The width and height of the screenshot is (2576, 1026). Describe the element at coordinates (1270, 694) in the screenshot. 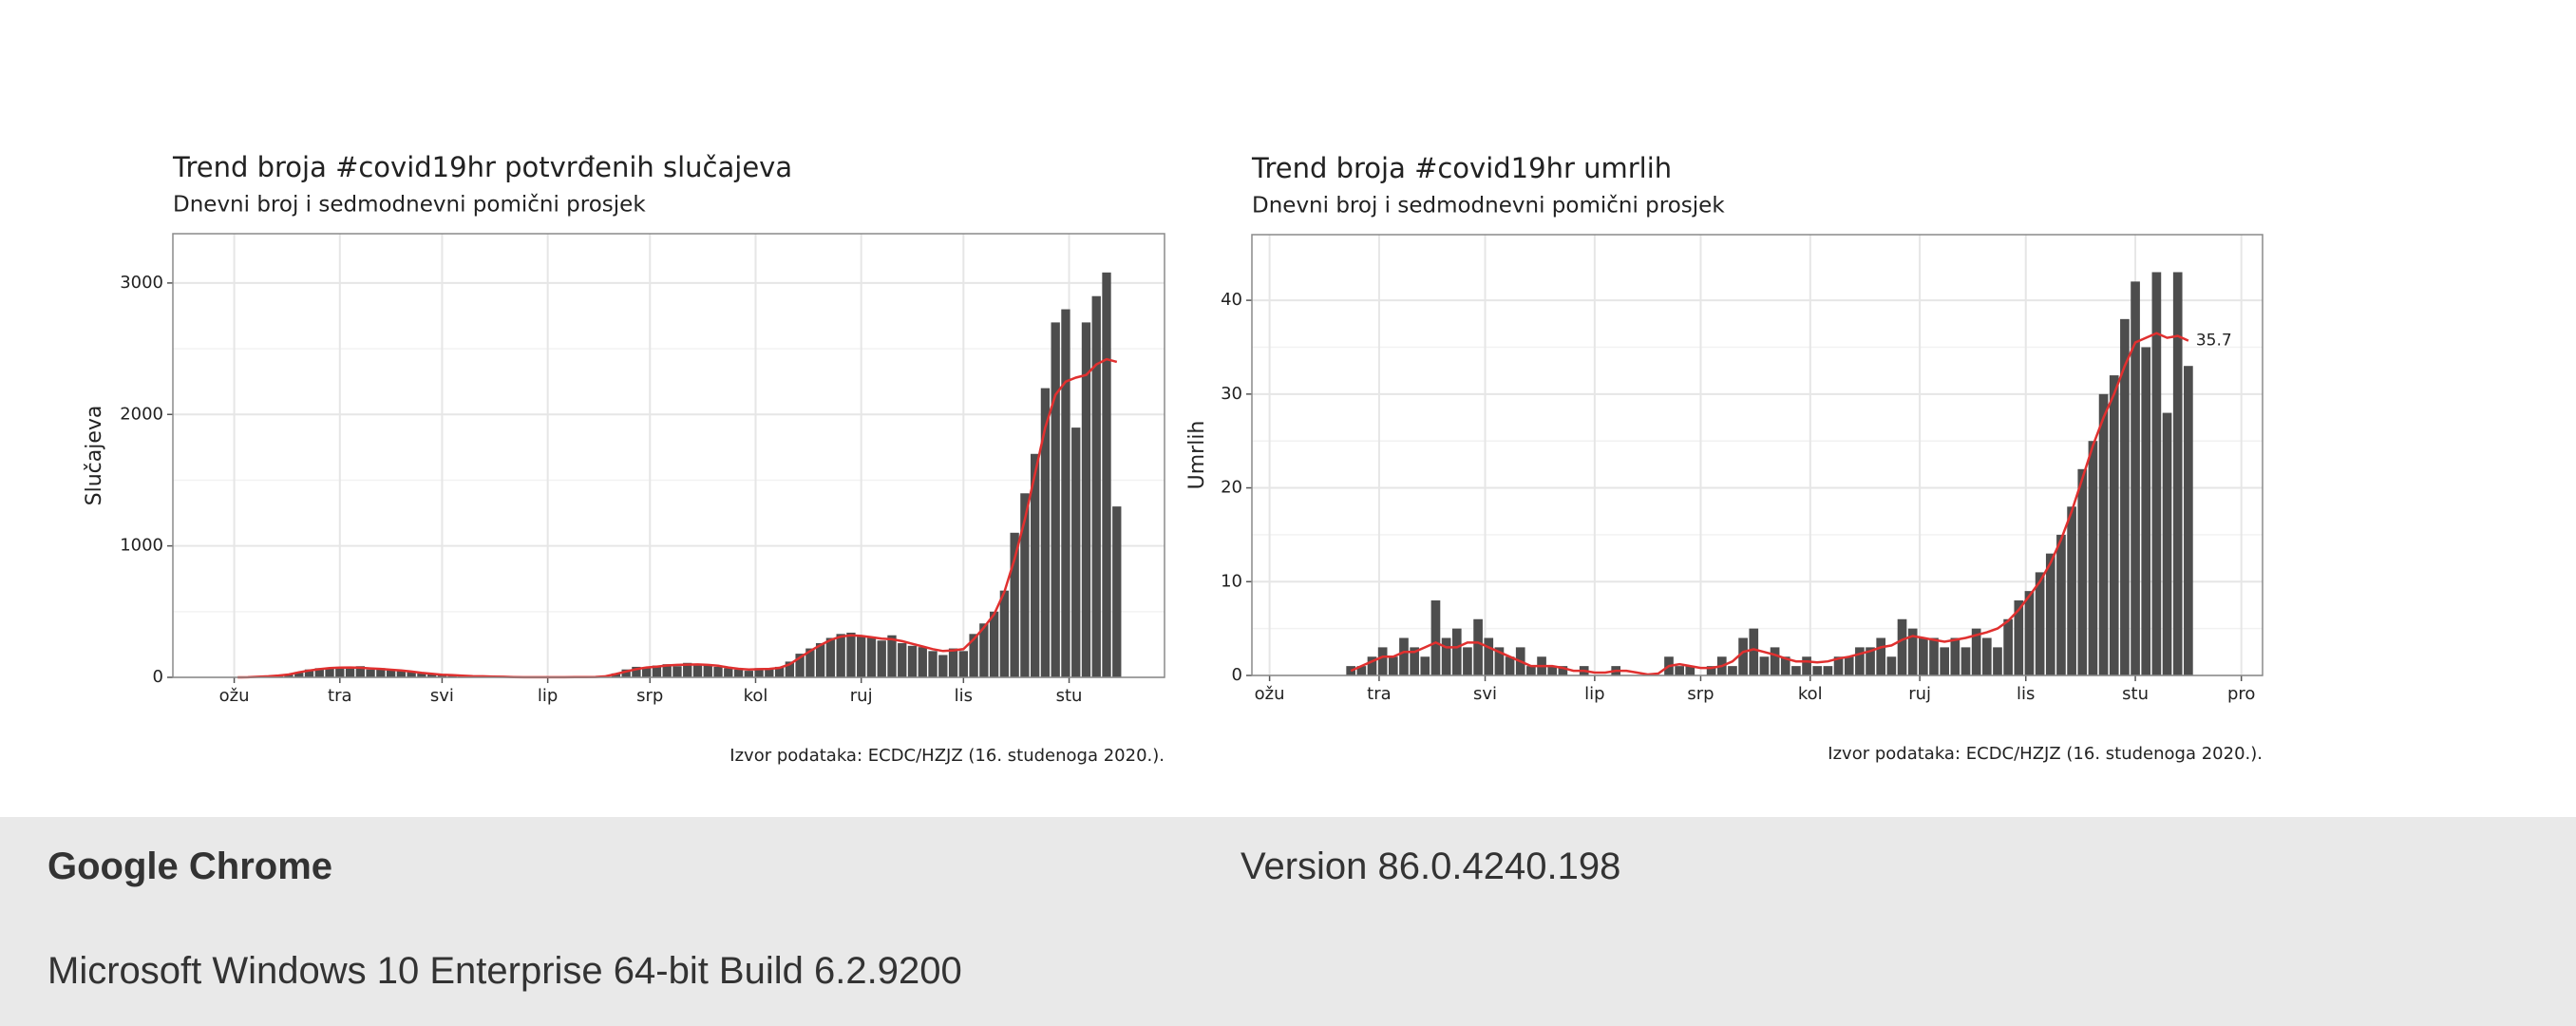

I see `x-tick-label: ožu` at that location.